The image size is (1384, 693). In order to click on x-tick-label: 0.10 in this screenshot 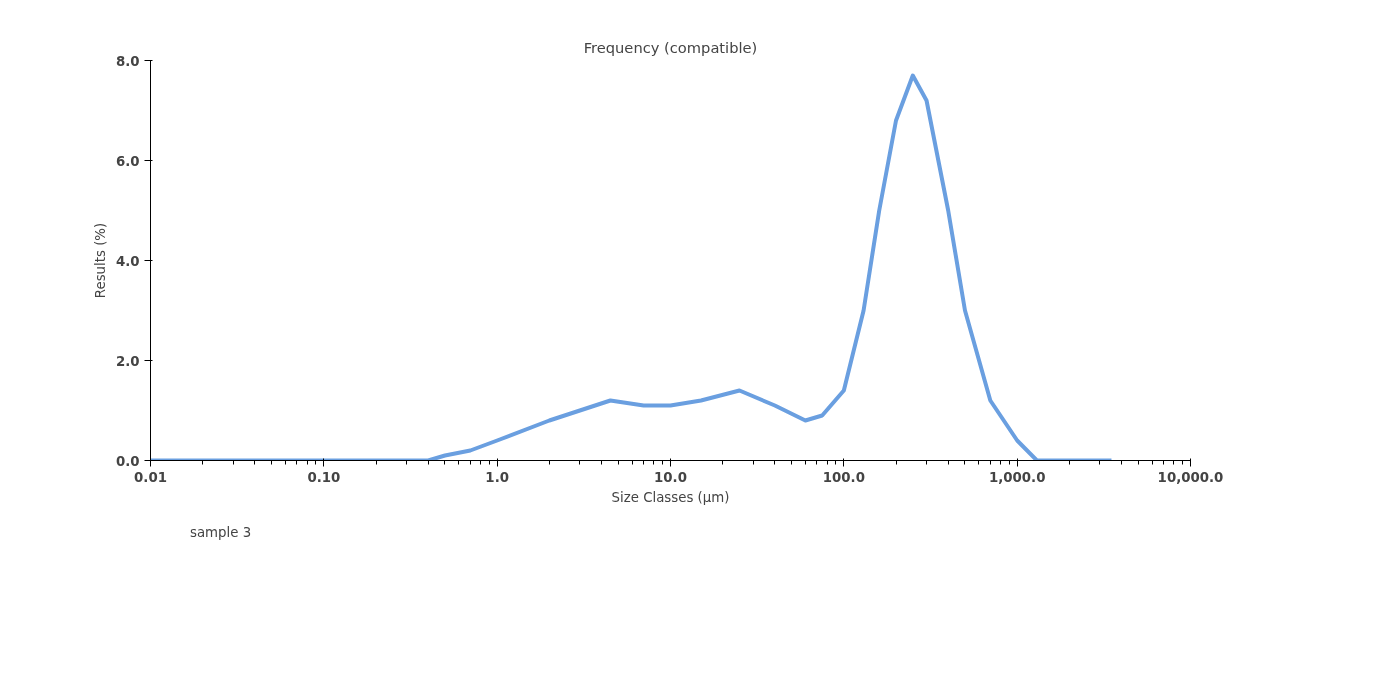, I will do `click(324, 477)`.